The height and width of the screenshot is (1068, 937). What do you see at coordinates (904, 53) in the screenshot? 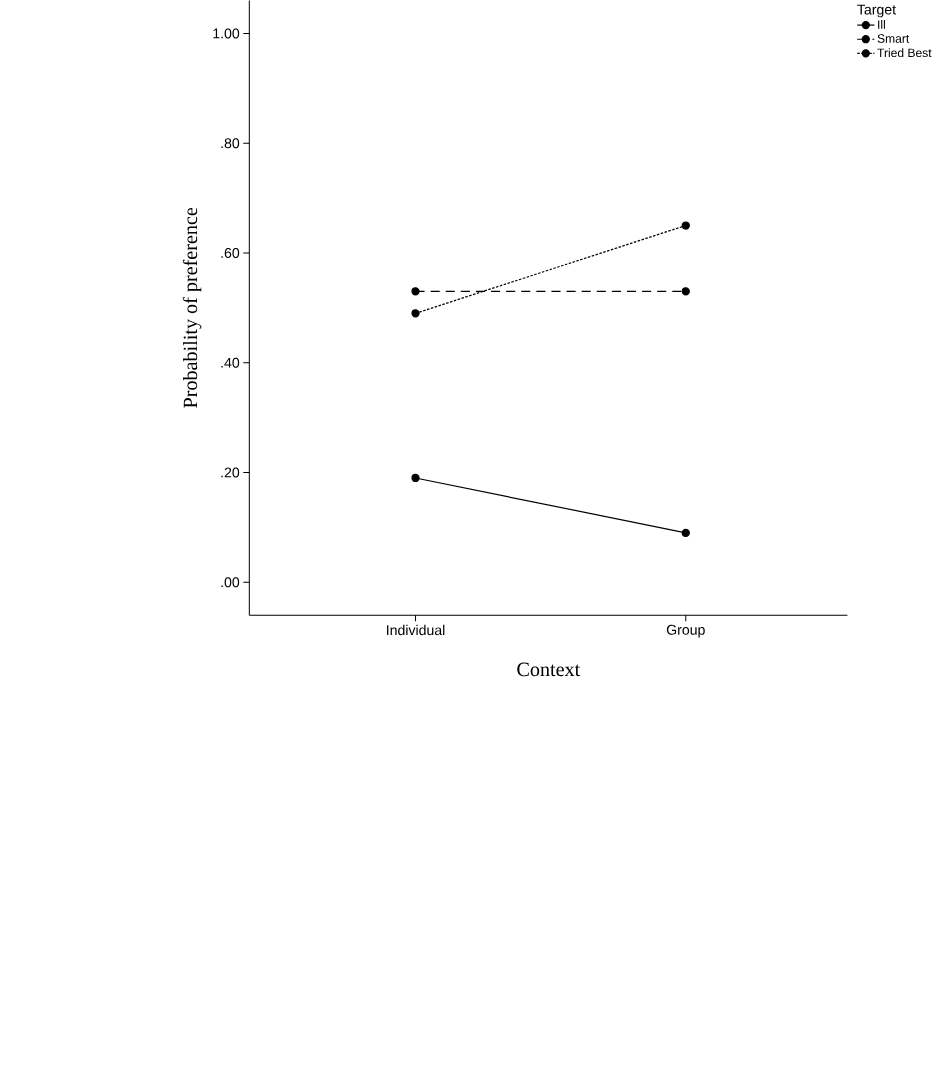
I see `legend-label: Tried Best` at bounding box center [904, 53].